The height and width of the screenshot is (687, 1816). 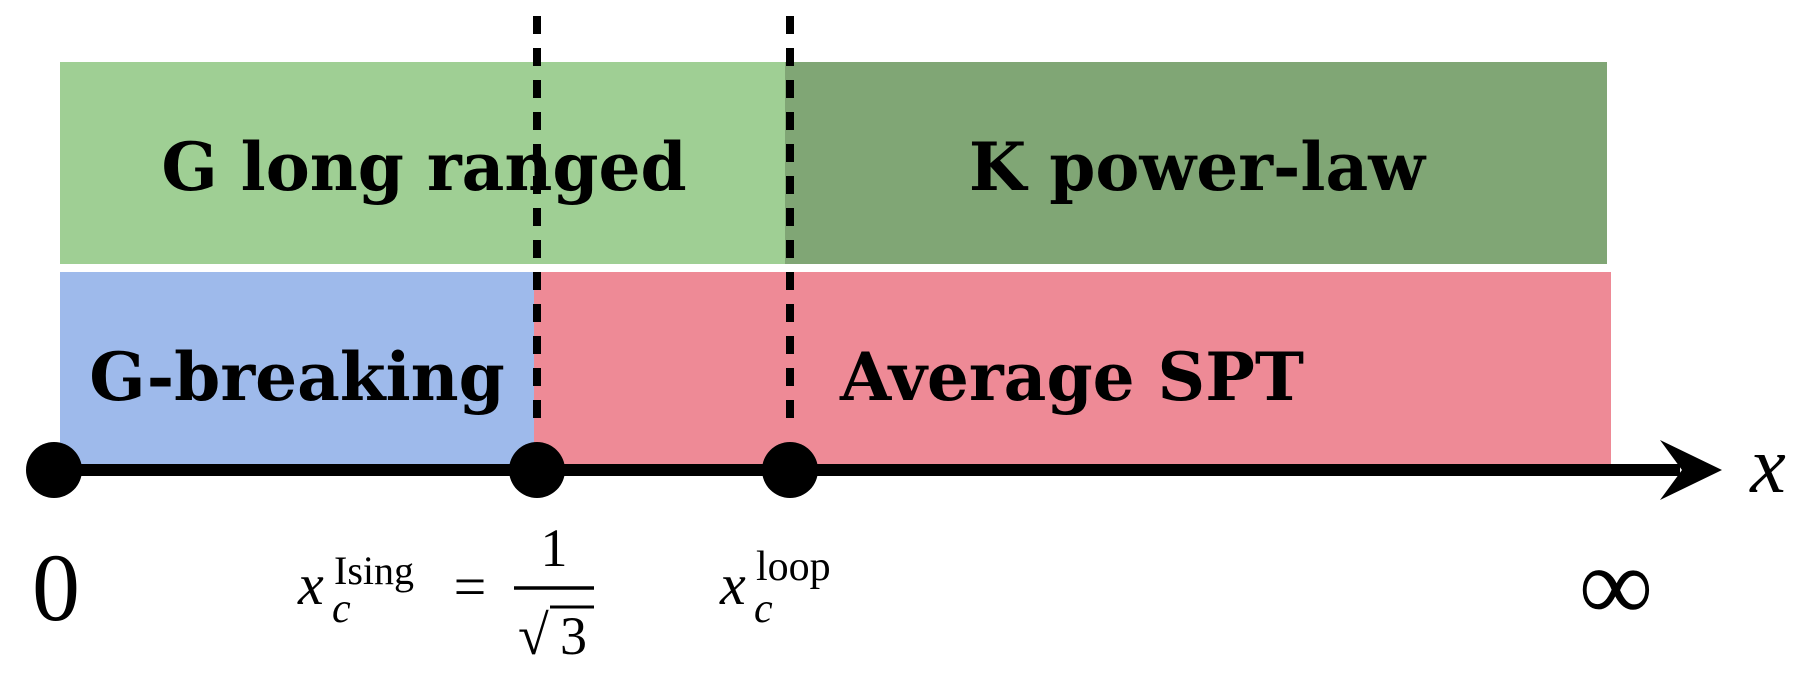 What do you see at coordinates (1767, 466) in the screenshot?
I see `axis-variable-label: x` at bounding box center [1767, 466].